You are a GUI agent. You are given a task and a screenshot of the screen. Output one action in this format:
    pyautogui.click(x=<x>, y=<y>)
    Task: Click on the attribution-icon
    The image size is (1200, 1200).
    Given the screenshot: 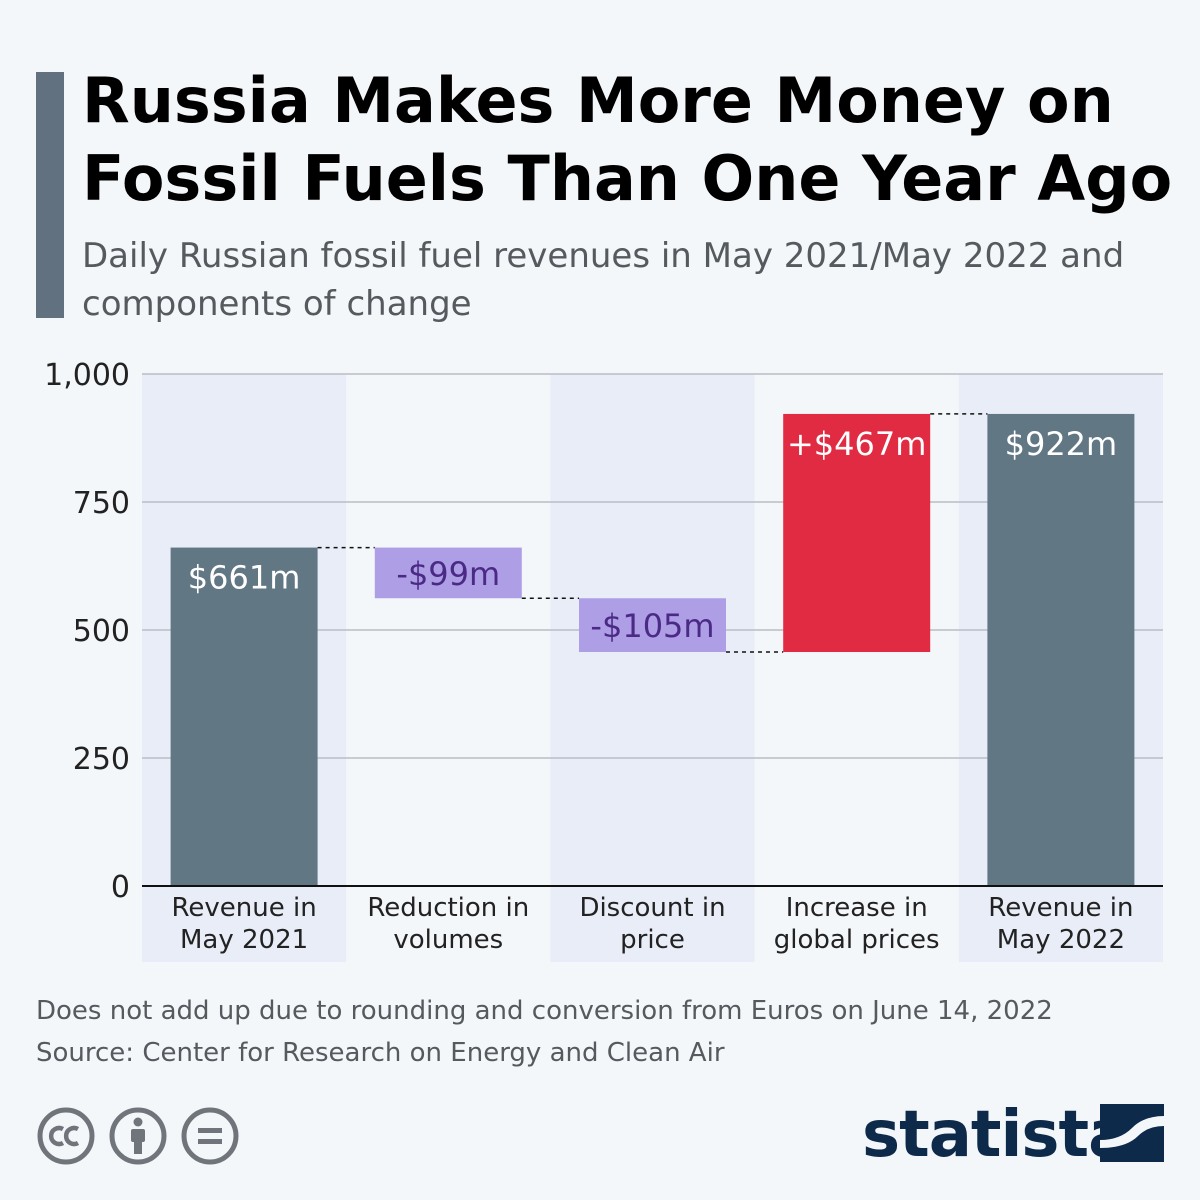 What is the action you would take?
    pyautogui.click(x=138, y=1136)
    